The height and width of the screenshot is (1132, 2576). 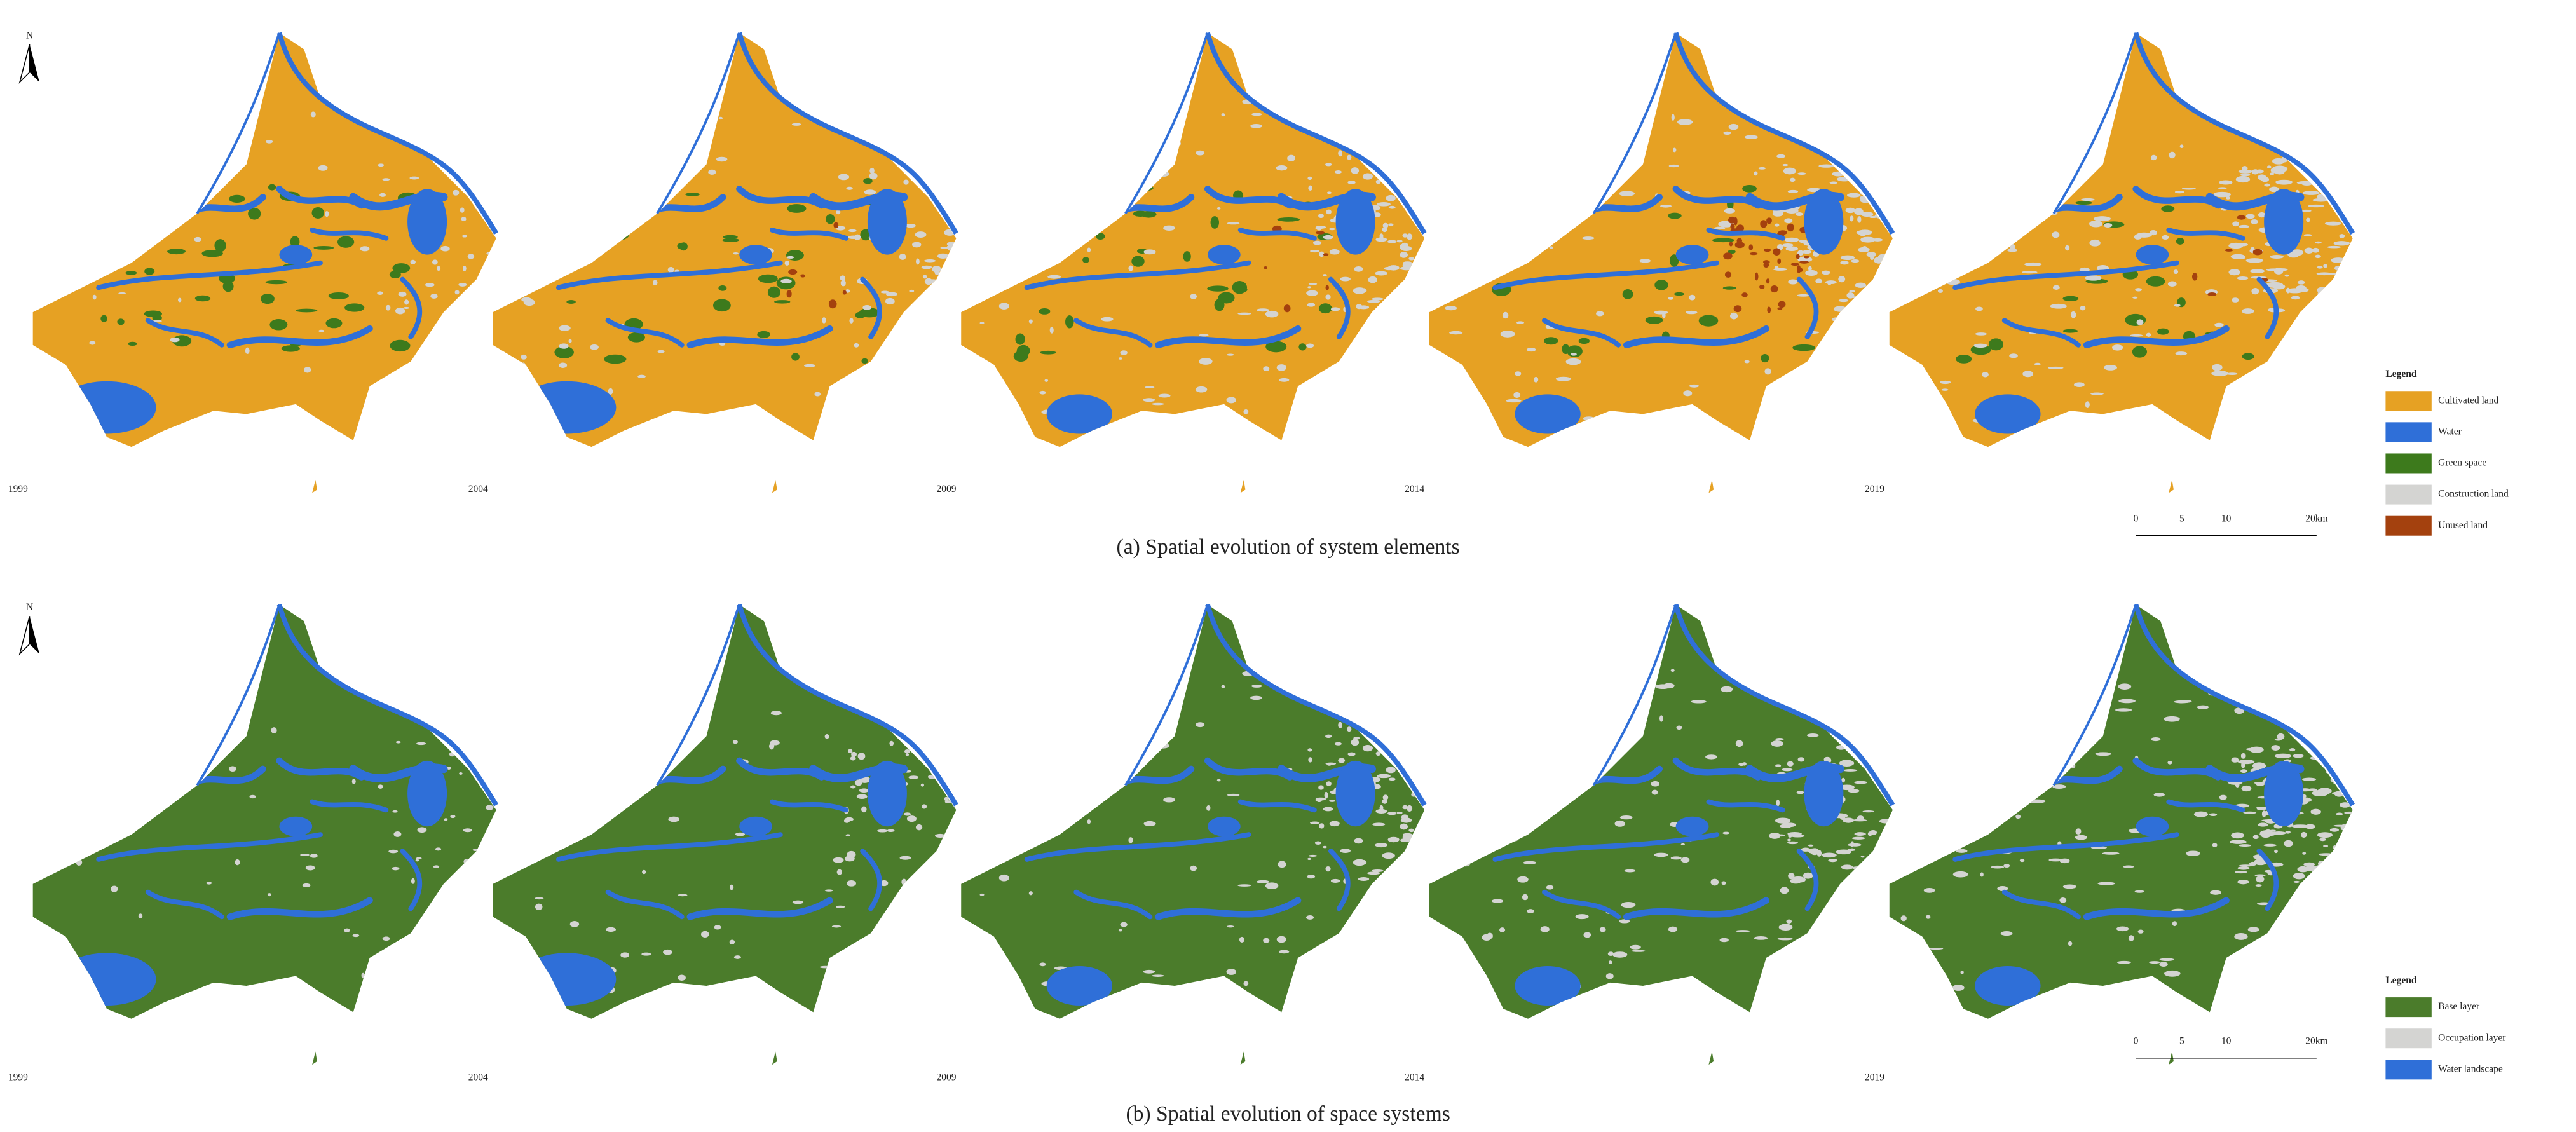 What do you see at coordinates (2181, 1040) in the screenshot?
I see `scale-label: 5` at bounding box center [2181, 1040].